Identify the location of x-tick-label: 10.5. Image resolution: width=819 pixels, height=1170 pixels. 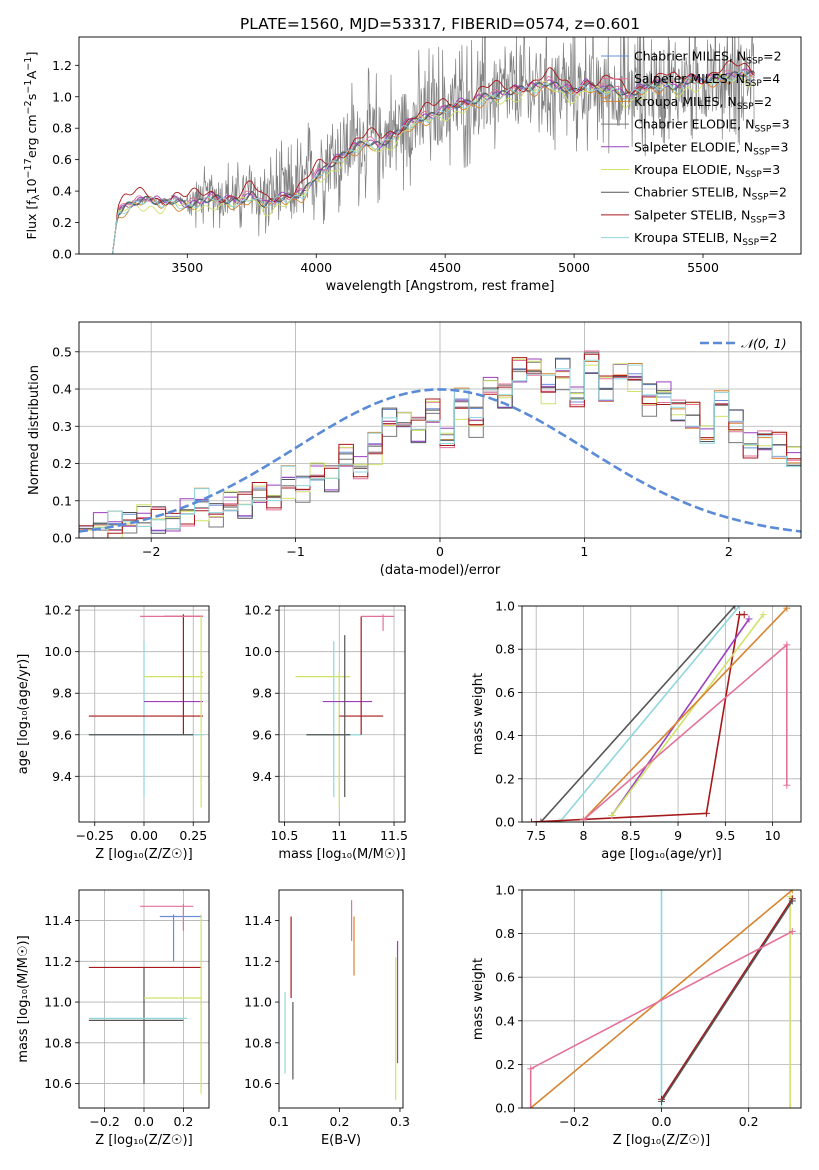
(285, 835).